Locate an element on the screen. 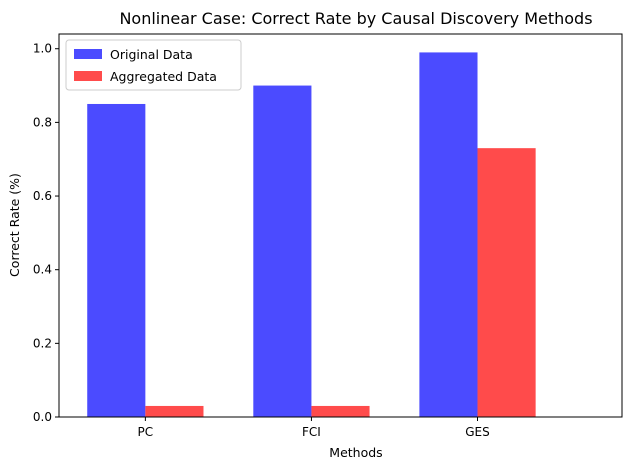 Image resolution: width=630 pixels, height=470 pixels. y-axis-label: Correct Rate (%) is located at coordinates (14, 225).